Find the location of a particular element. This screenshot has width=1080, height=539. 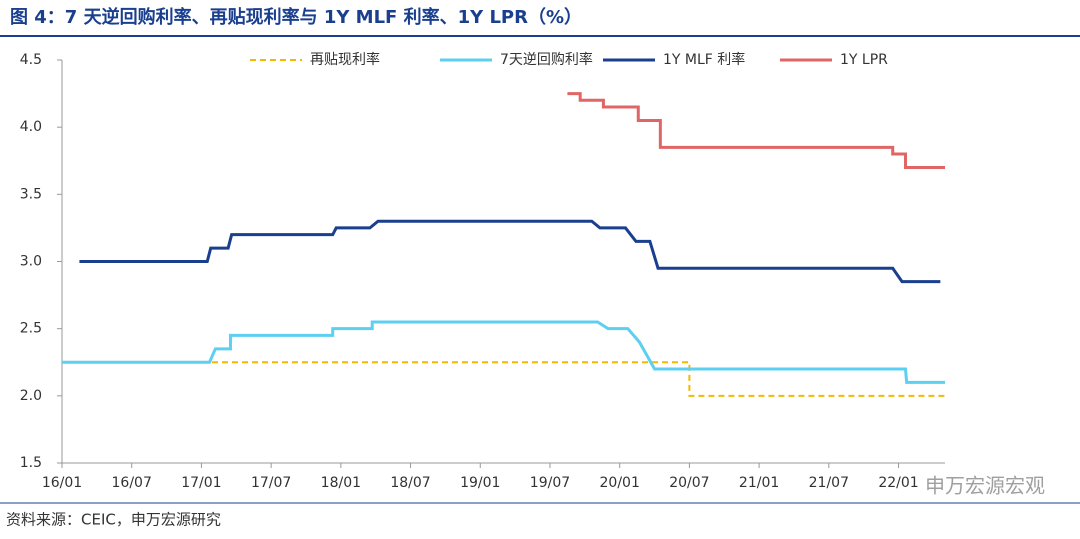

x-tick-label: 19/01 is located at coordinates (480, 483).